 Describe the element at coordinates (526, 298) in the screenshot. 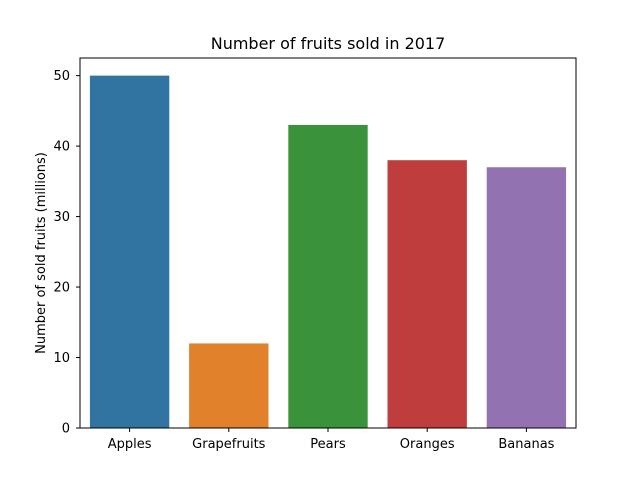

I see `bar-bananas` at that location.